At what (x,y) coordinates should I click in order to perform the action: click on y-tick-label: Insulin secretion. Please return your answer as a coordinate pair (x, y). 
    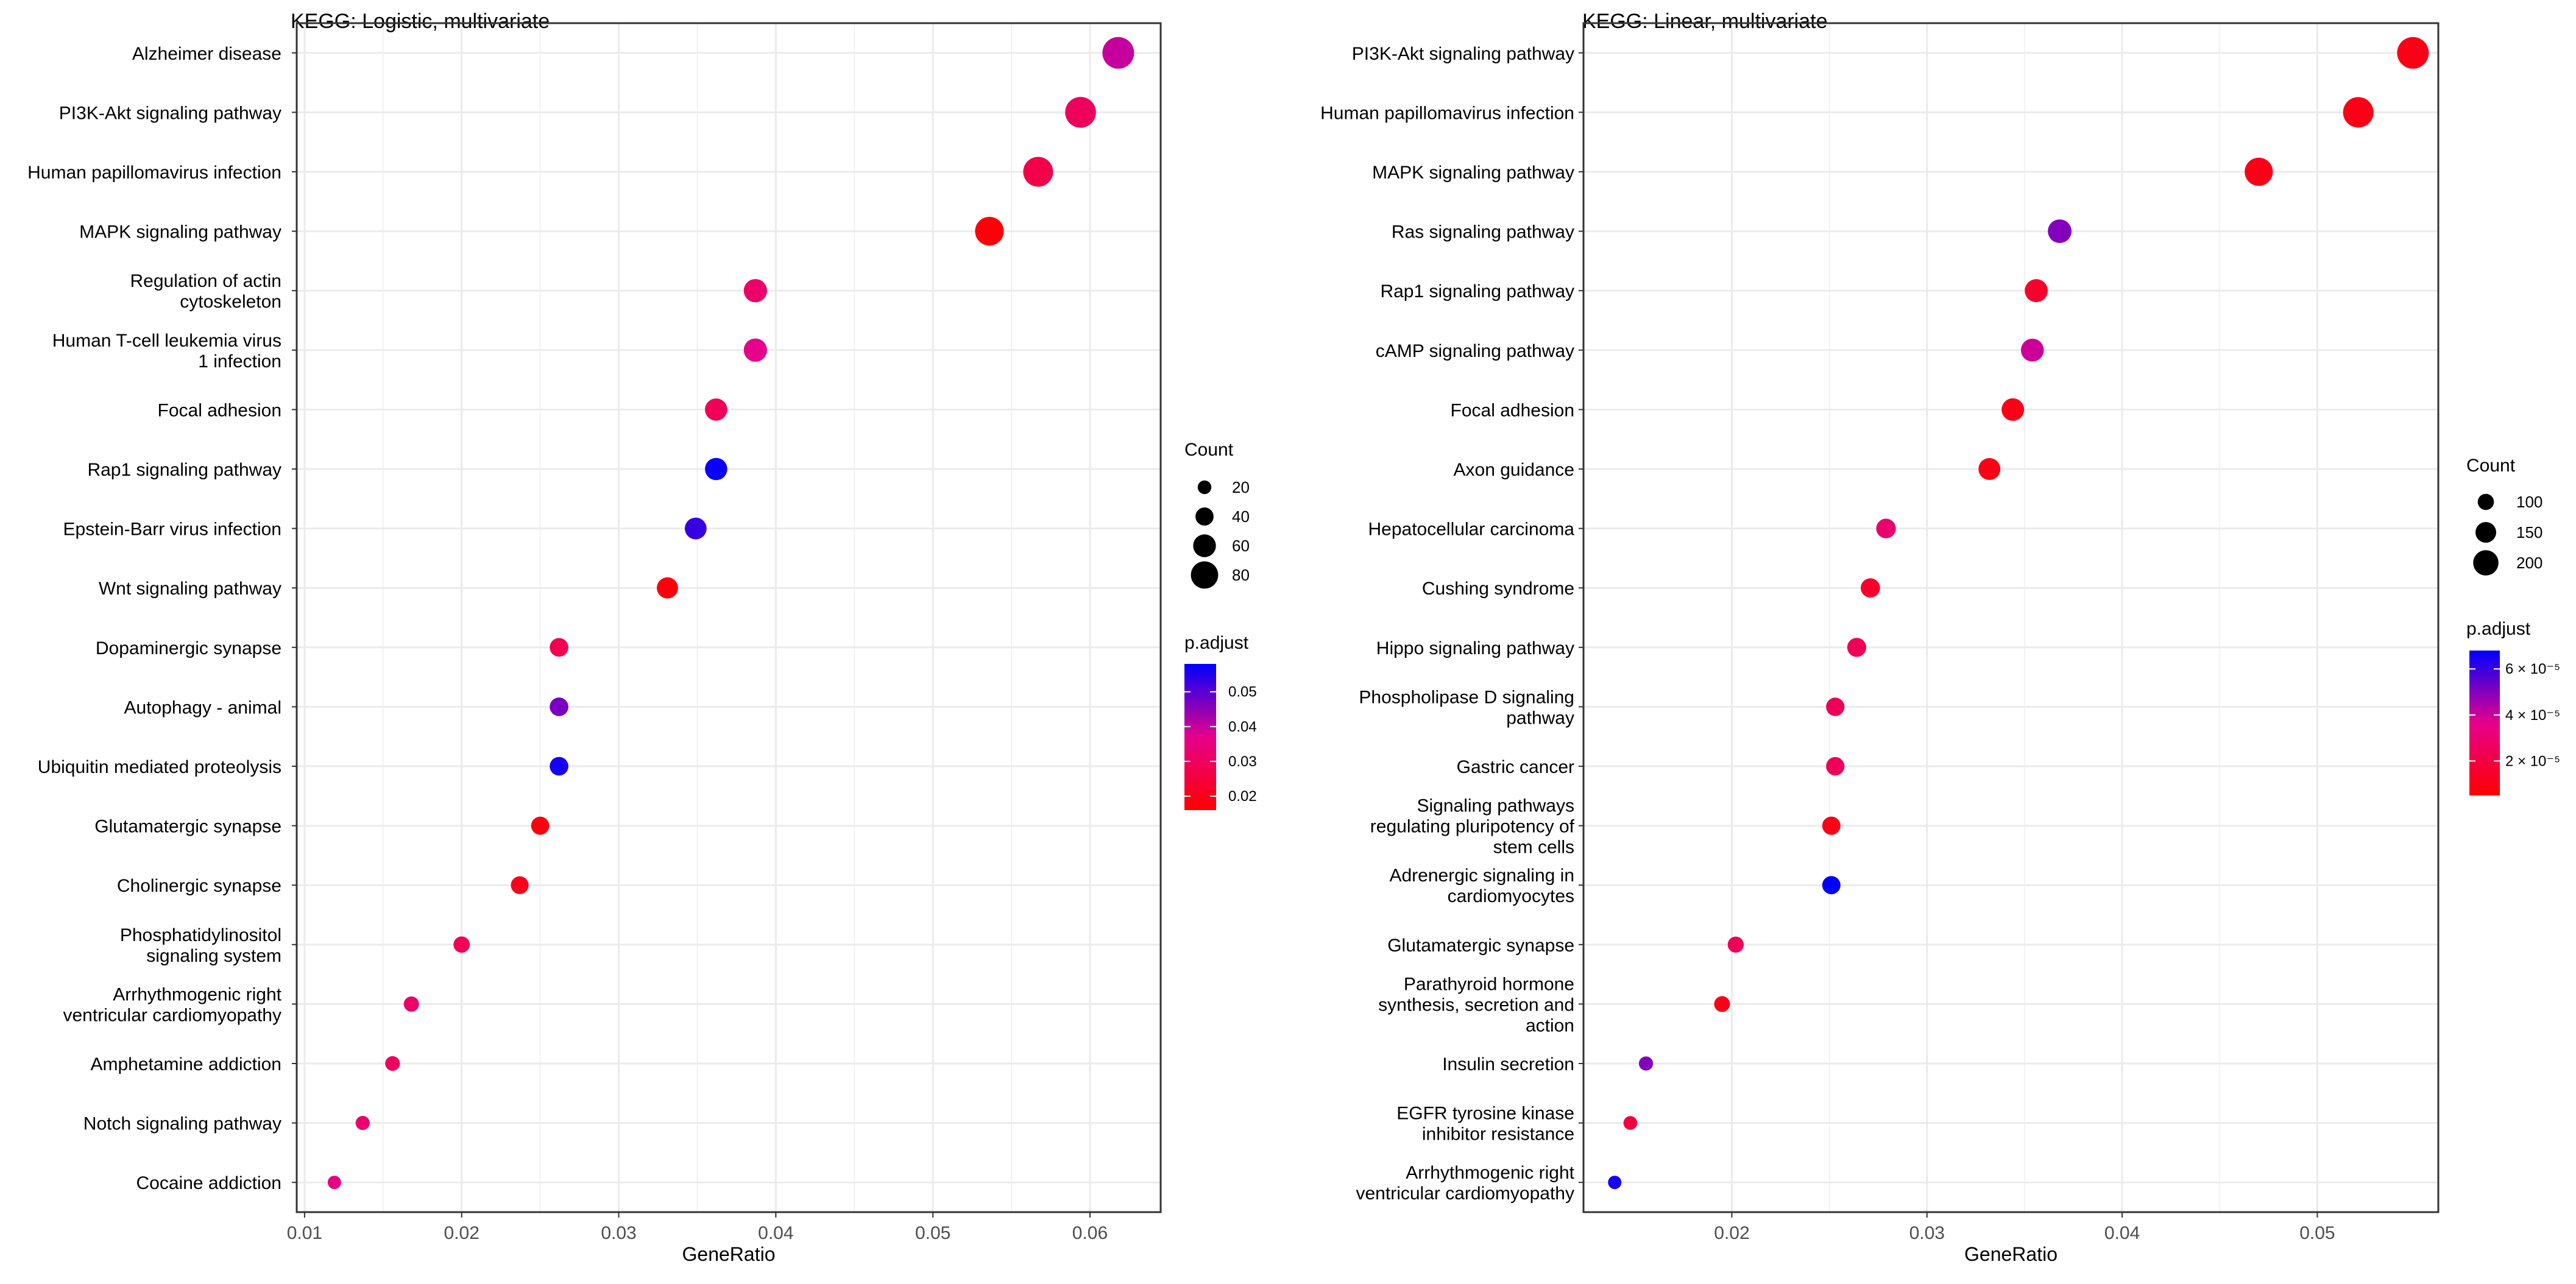
    Looking at the image, I should click on (1508, 1064).